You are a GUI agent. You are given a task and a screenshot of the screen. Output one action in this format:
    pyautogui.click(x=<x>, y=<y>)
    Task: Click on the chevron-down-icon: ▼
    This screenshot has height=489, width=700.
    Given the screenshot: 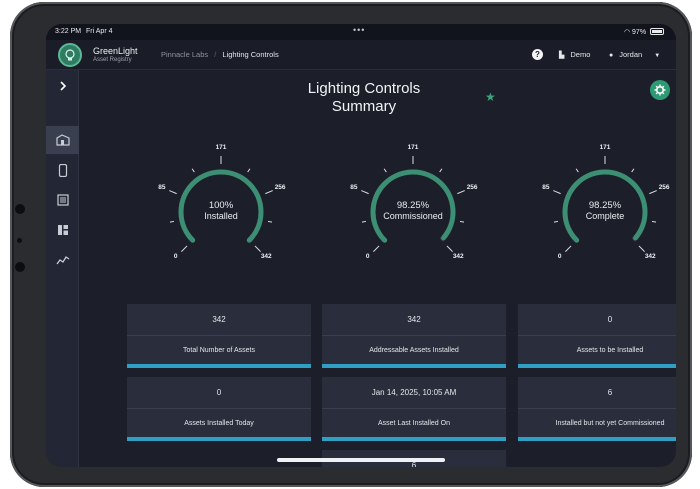 What is the action you would take?
    pyautogui.click(x=657, y=56)
    